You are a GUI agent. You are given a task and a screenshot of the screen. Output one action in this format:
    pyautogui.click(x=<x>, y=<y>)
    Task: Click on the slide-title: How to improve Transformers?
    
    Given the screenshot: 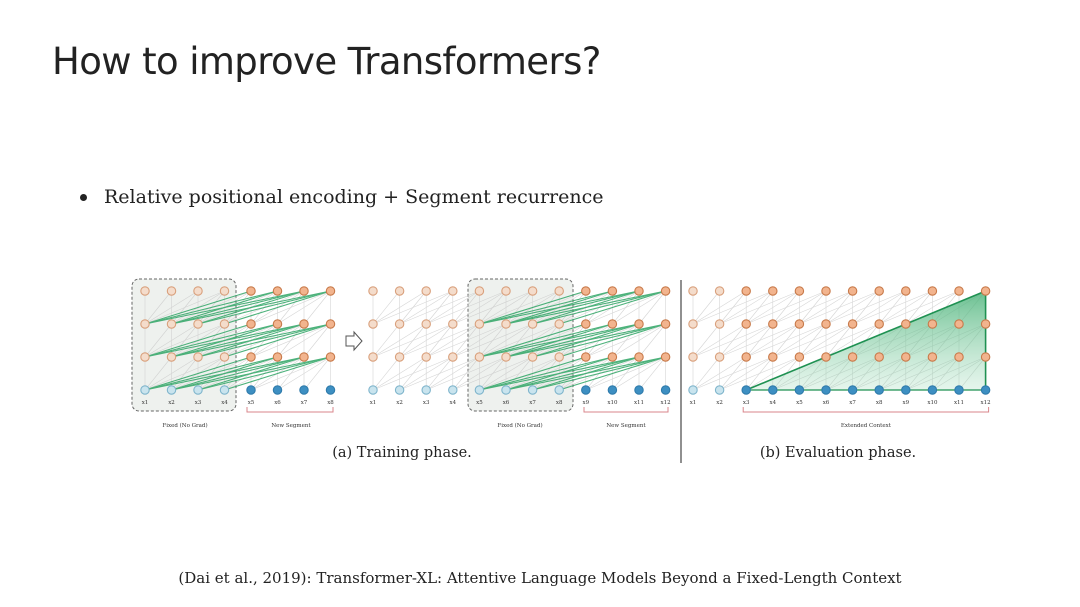 What is the action you would take?
    pyautogui.click(x=326, y=61)
    